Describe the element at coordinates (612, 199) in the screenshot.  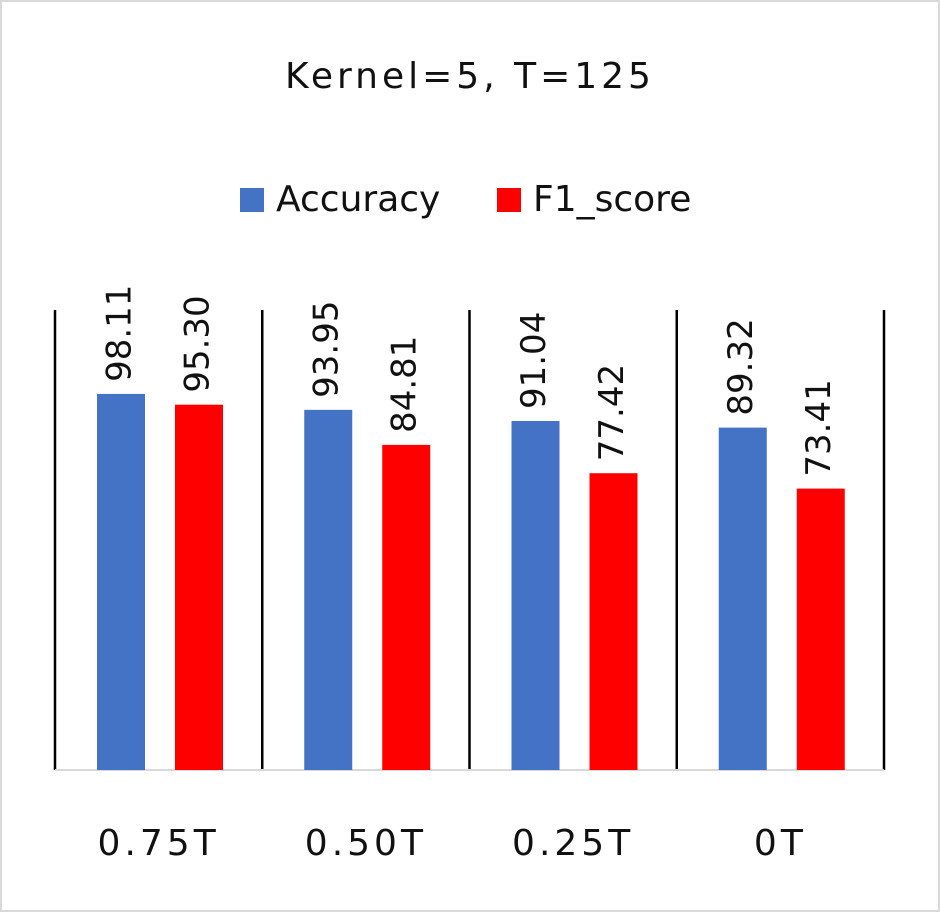
I see `legend-label: F1_score` at that location.